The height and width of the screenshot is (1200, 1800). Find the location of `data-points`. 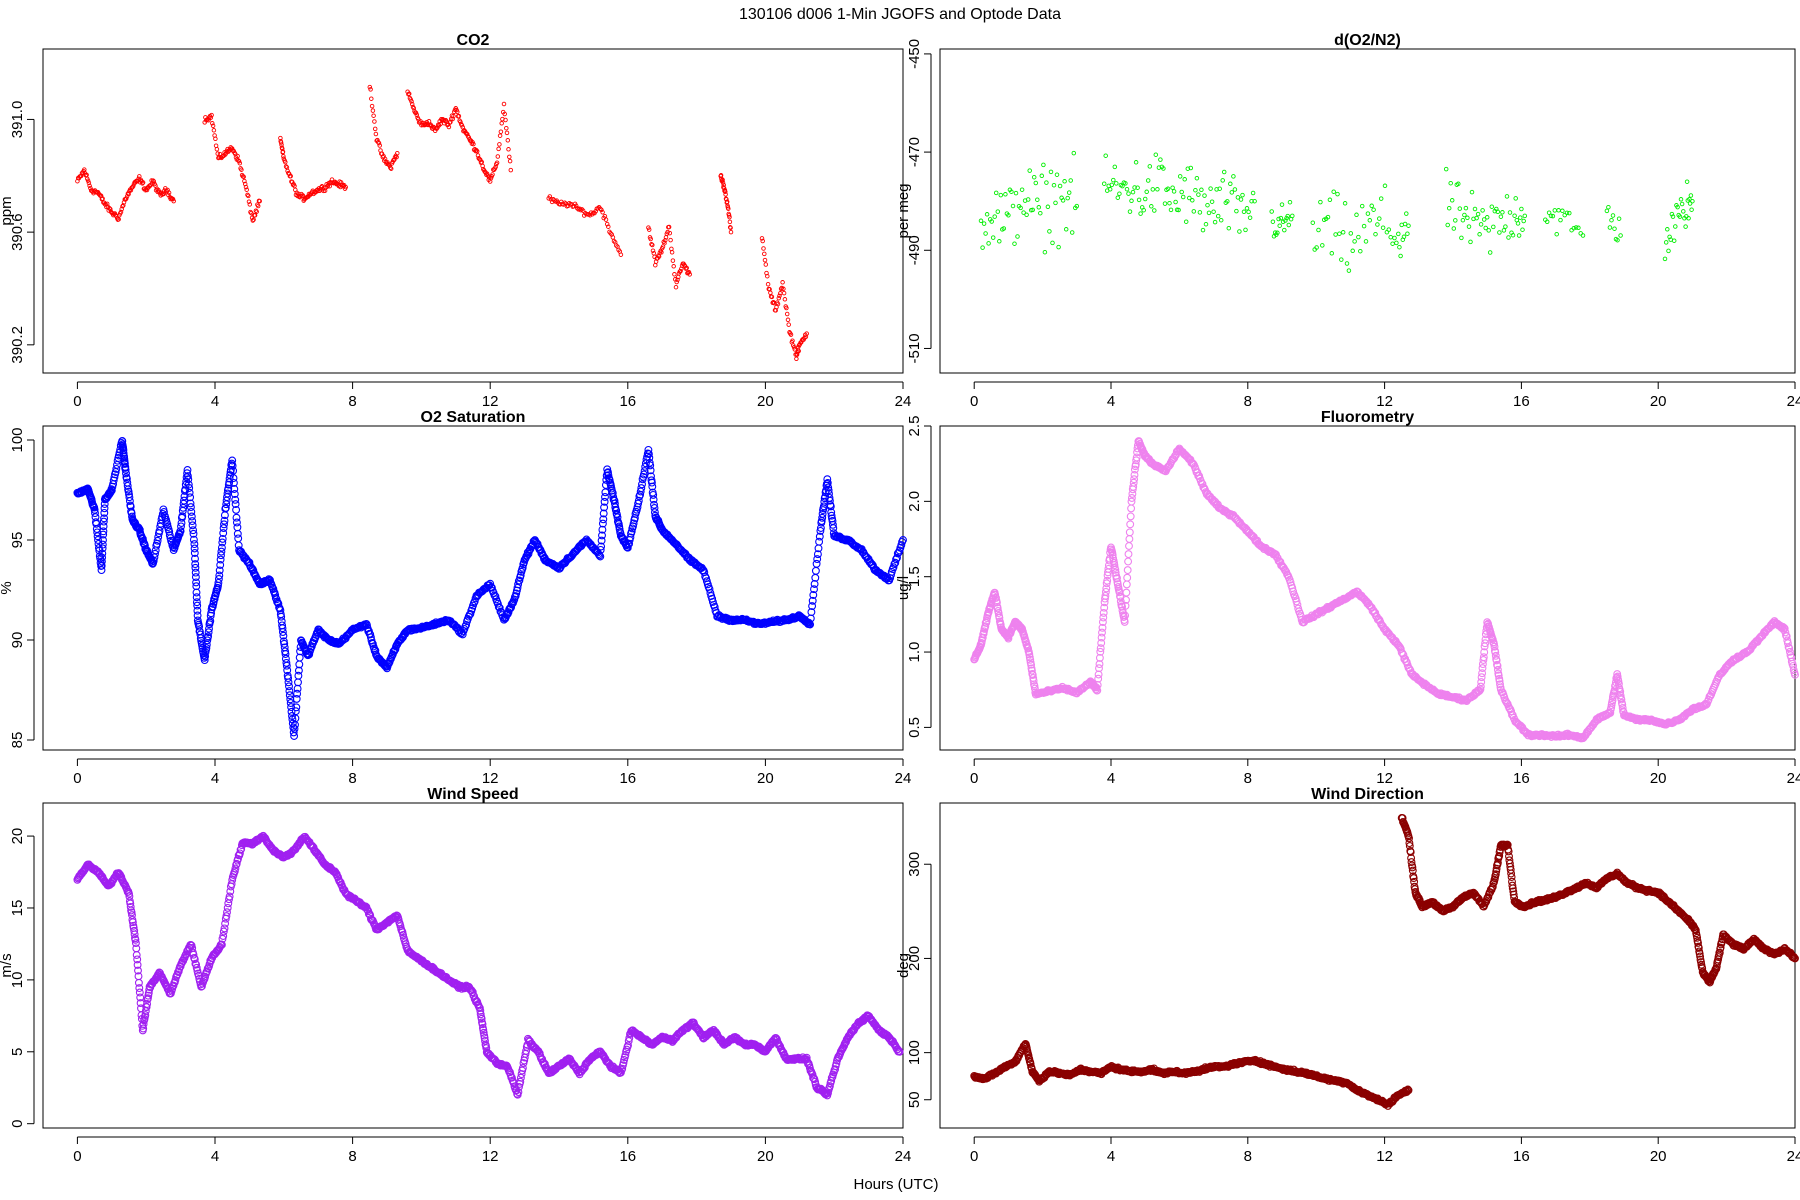

data-points is located at coordinates (442, 223).